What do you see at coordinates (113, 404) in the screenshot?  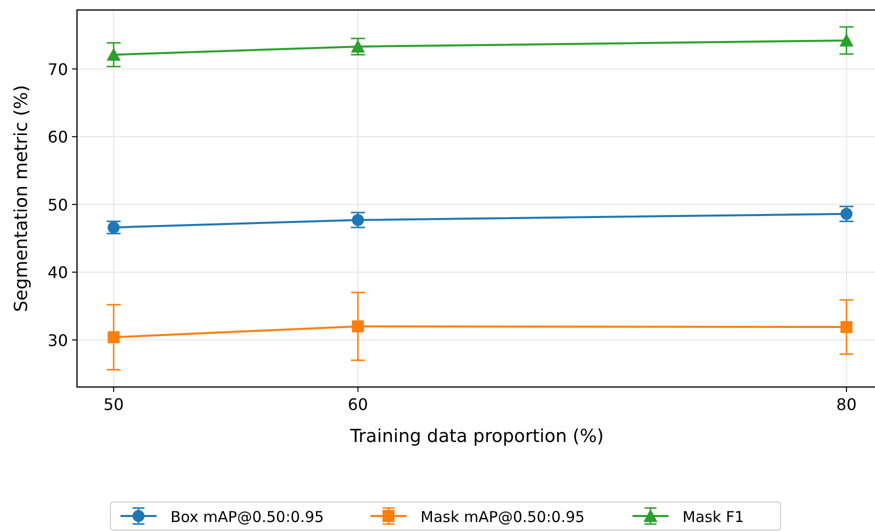 I see `x-tick-label: 50` at bounding box center [113, 404].